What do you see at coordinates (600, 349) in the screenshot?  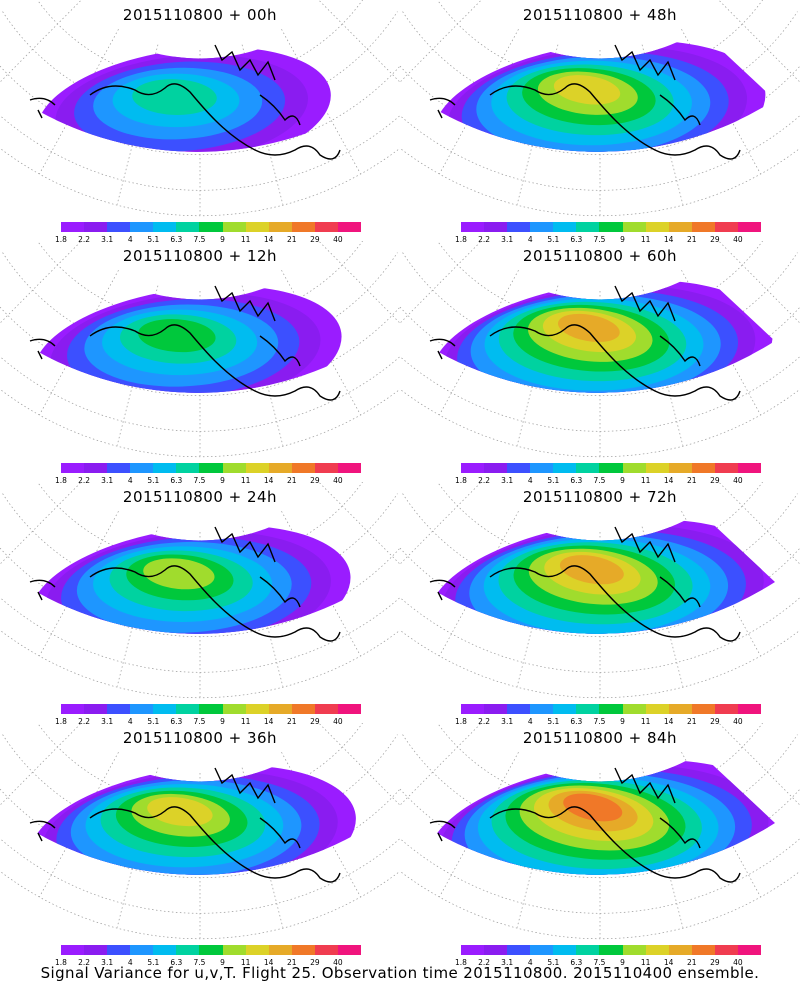 I see `polar-map` at bounding box center [600, 349].